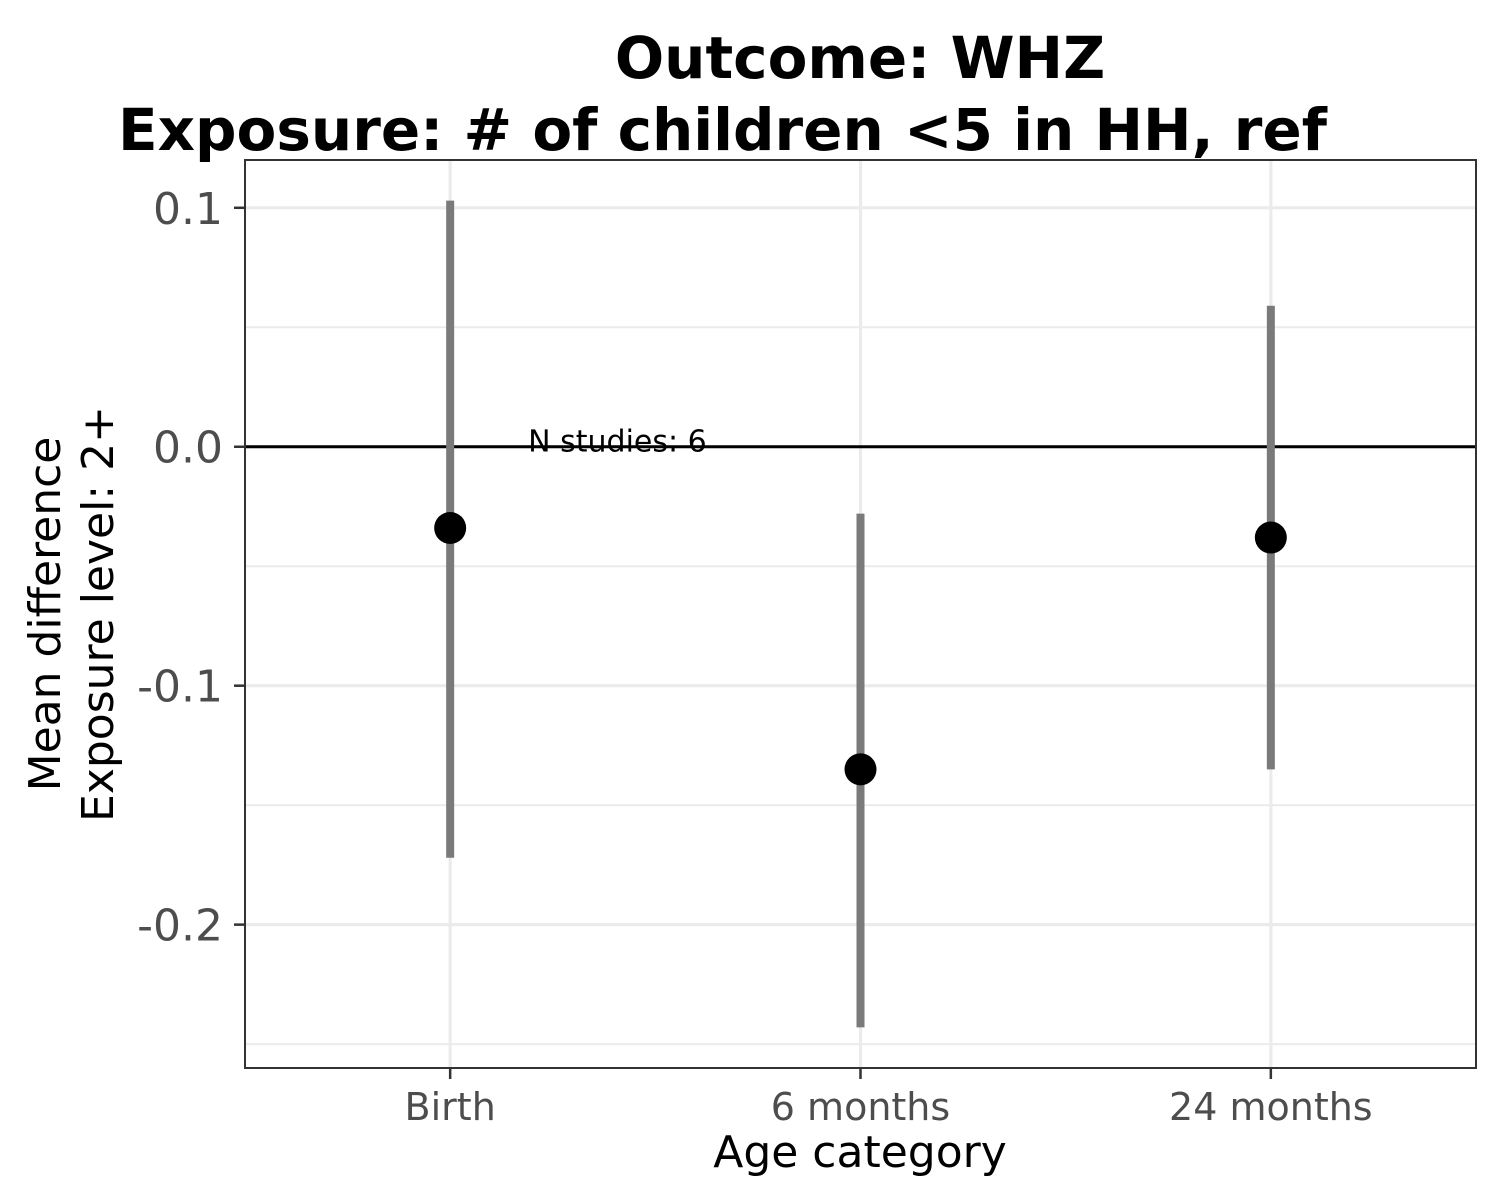 This screenshot has height=1204, width=1500. I want to click on x-axis: Birth 6 months 24 months, so click(889, 1098).